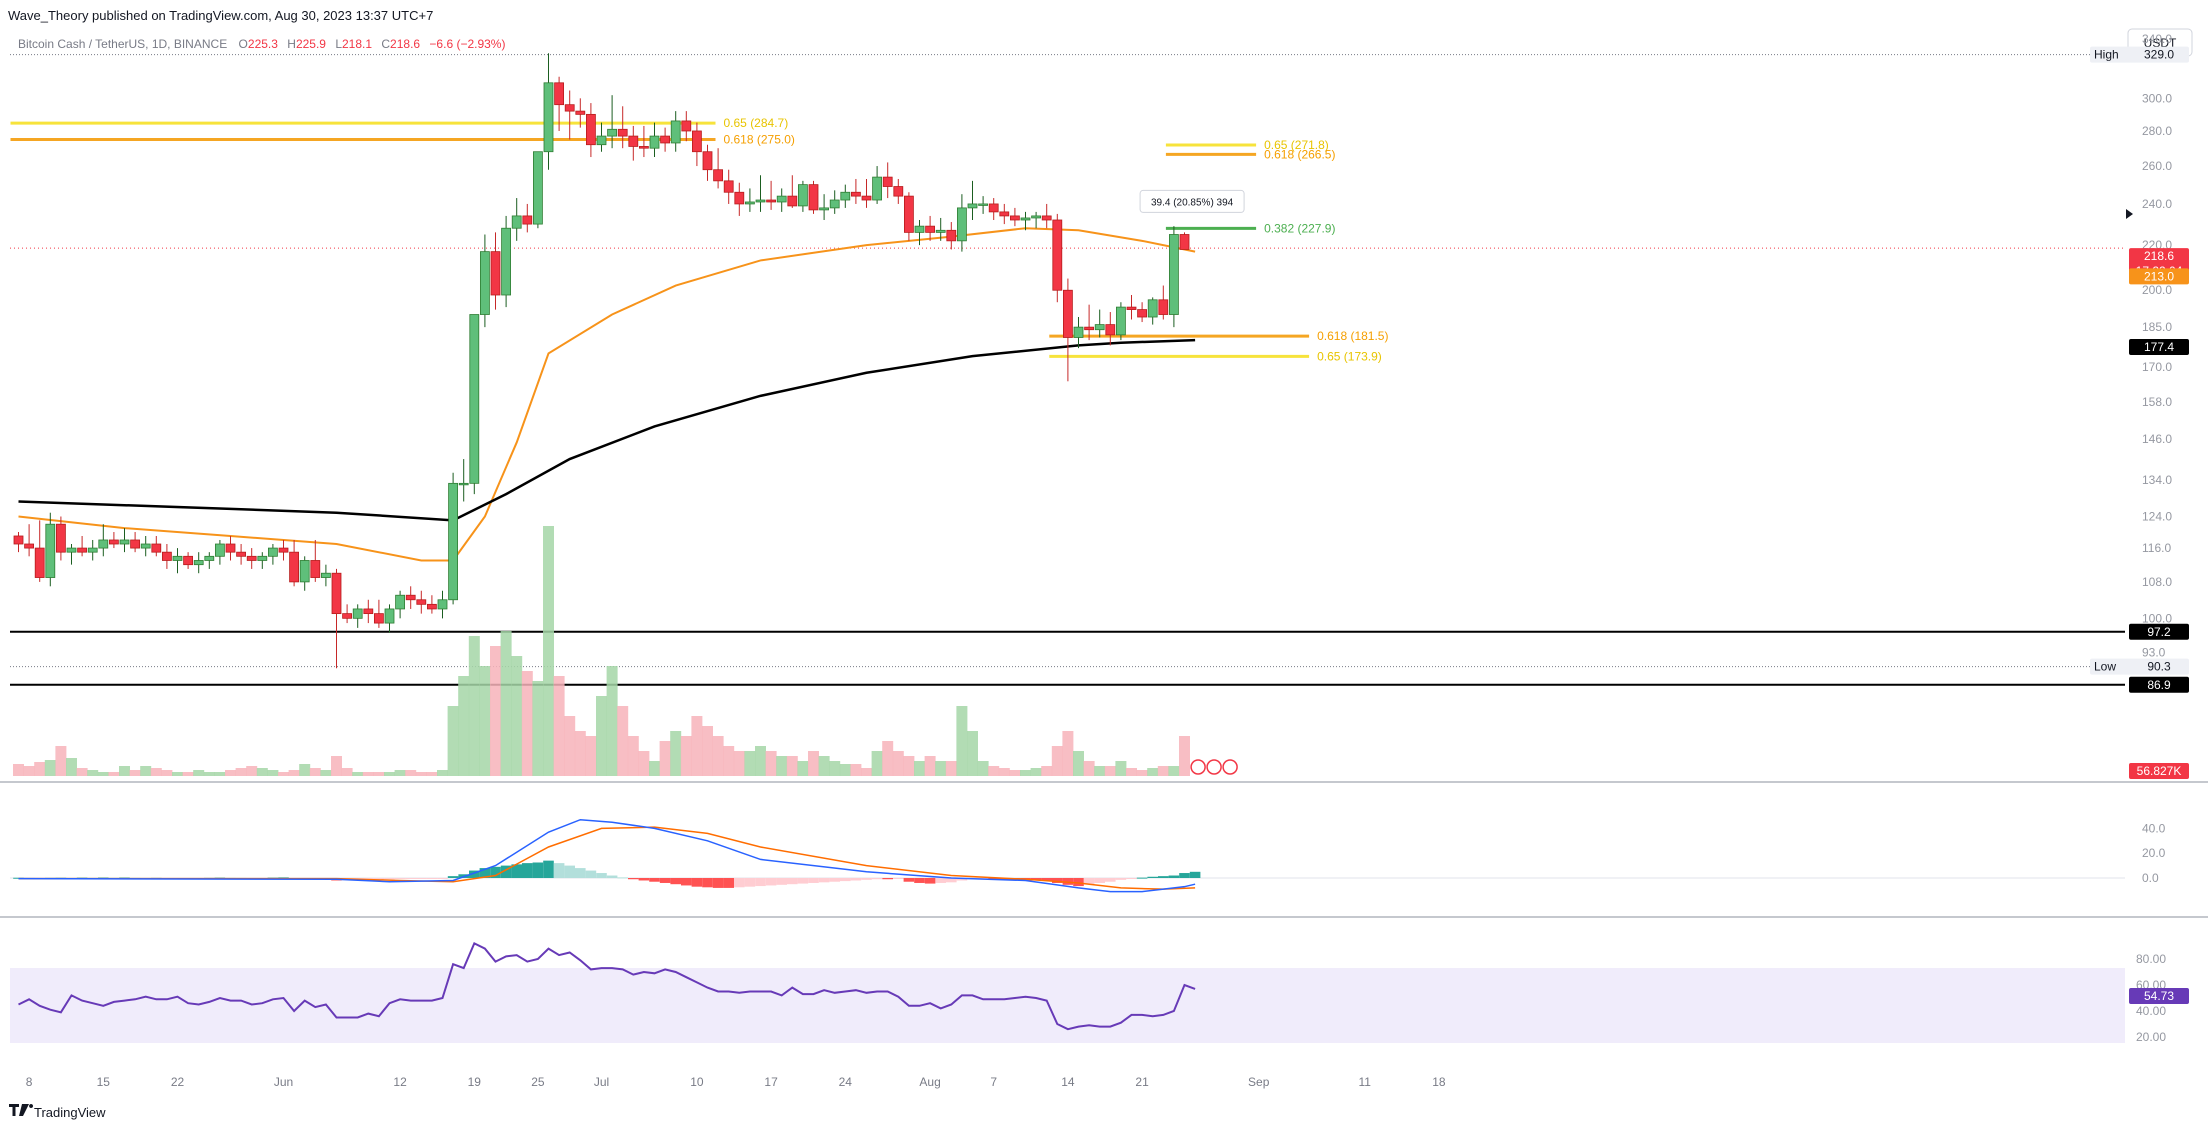  I want to click on ema-200-line, so click(607, 430).